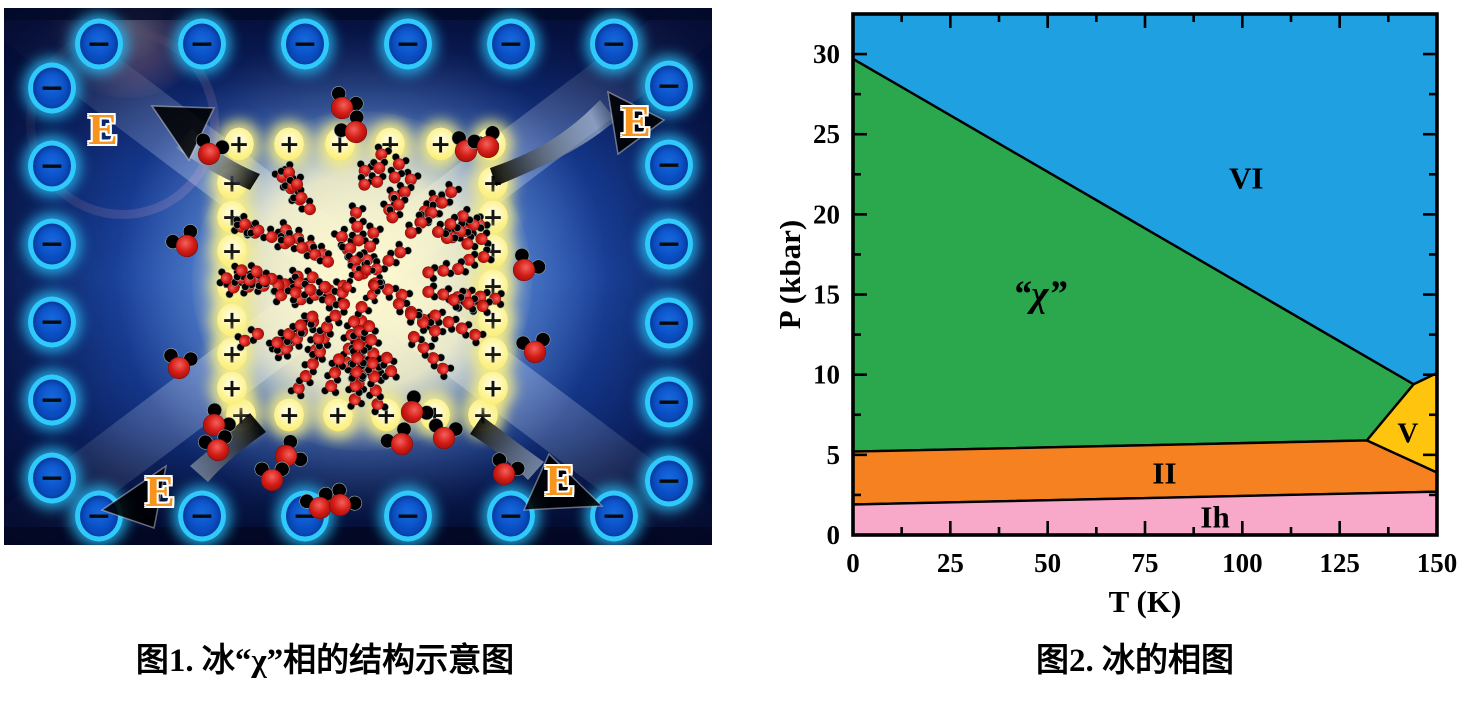 Image resolution: width=1464 pixels, height=711 pixels. Describe the element at coordinates (834, 535) in the screenshot. I see `y-tick-label: 0` at that location.